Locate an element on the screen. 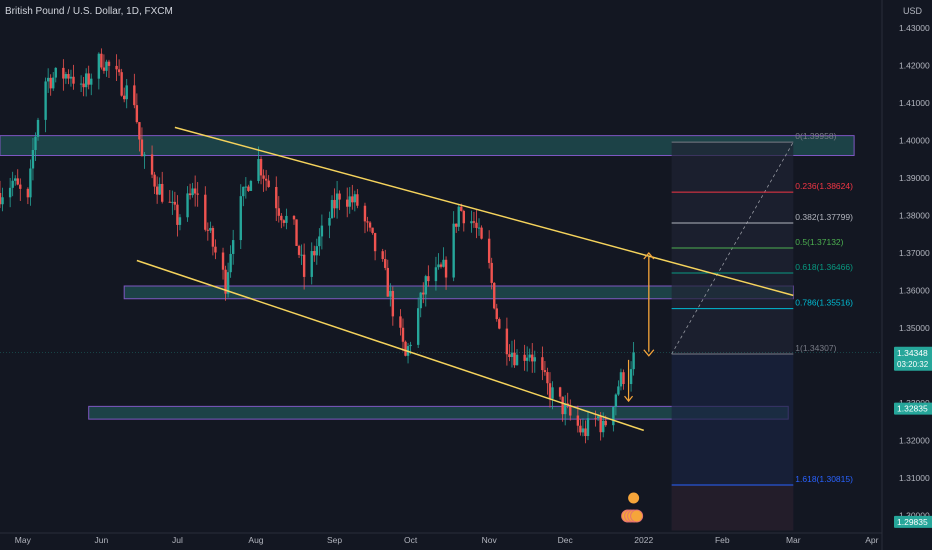 The height and width of the screenshot is (550, 932). fib-level-label-7: 1.618(1.30815) is located at coordinates (824, 479).